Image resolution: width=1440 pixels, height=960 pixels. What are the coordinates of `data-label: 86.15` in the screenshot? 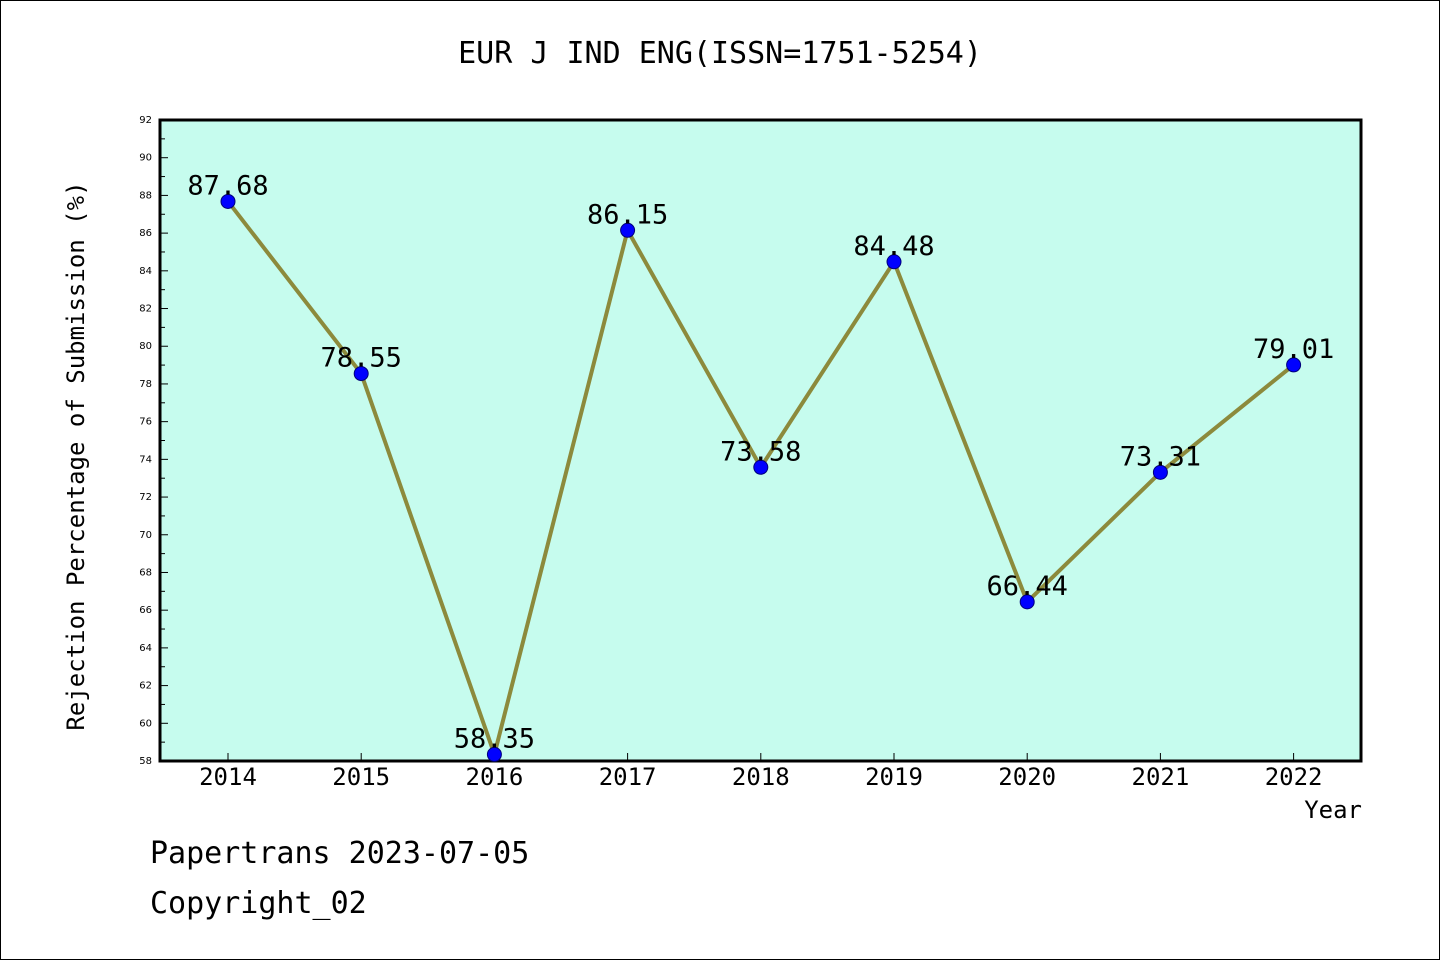 It's located at (627, 214).